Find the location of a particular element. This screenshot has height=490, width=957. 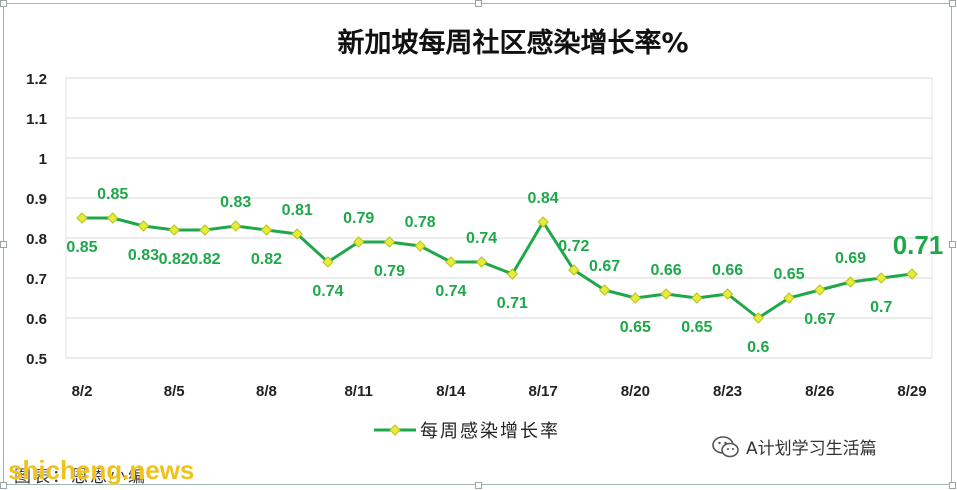

y-tick-label: 0.5 is located at coordinates (36, 359).